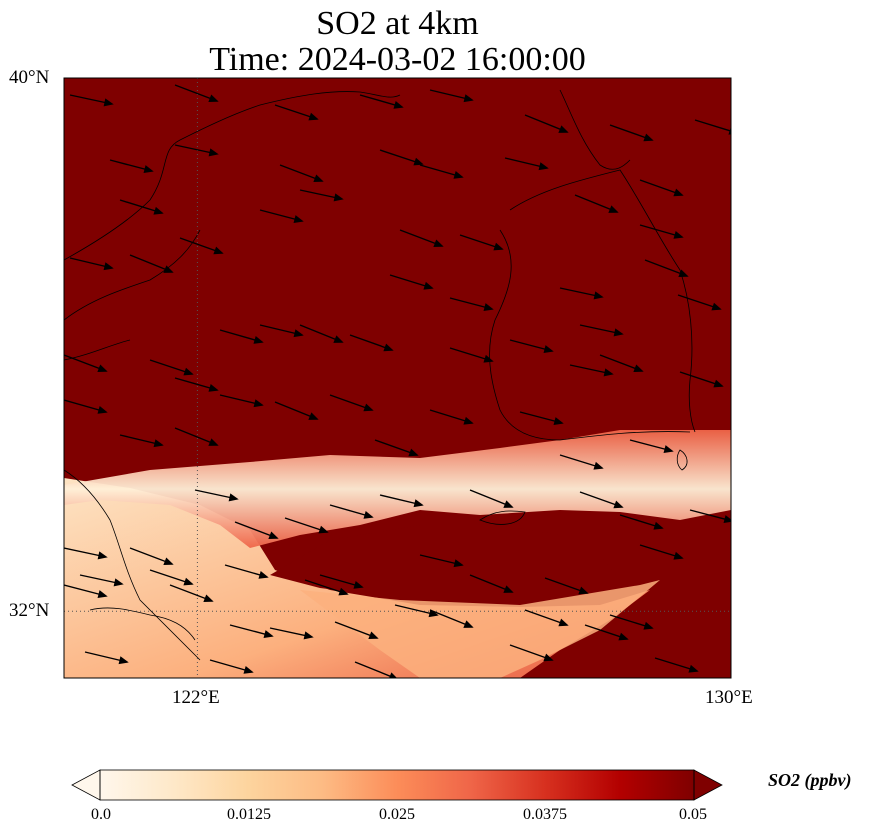  What do you see at coordinates (480, 629) in the screenshot?
I see `so2-plume-south` at bounding box center [480, 629].